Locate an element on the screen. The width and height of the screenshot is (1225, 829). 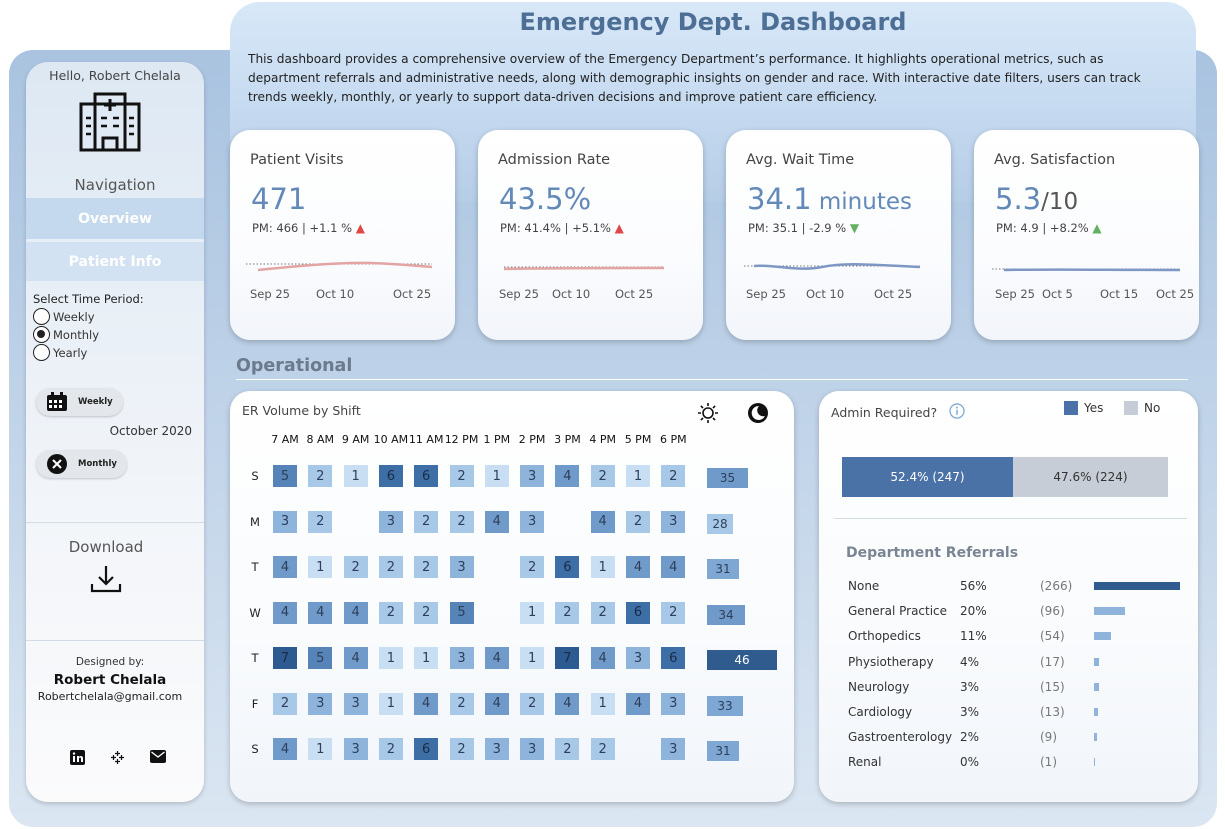
nav-patient-info-button: Patient Info is located at coordinates (115, 262).